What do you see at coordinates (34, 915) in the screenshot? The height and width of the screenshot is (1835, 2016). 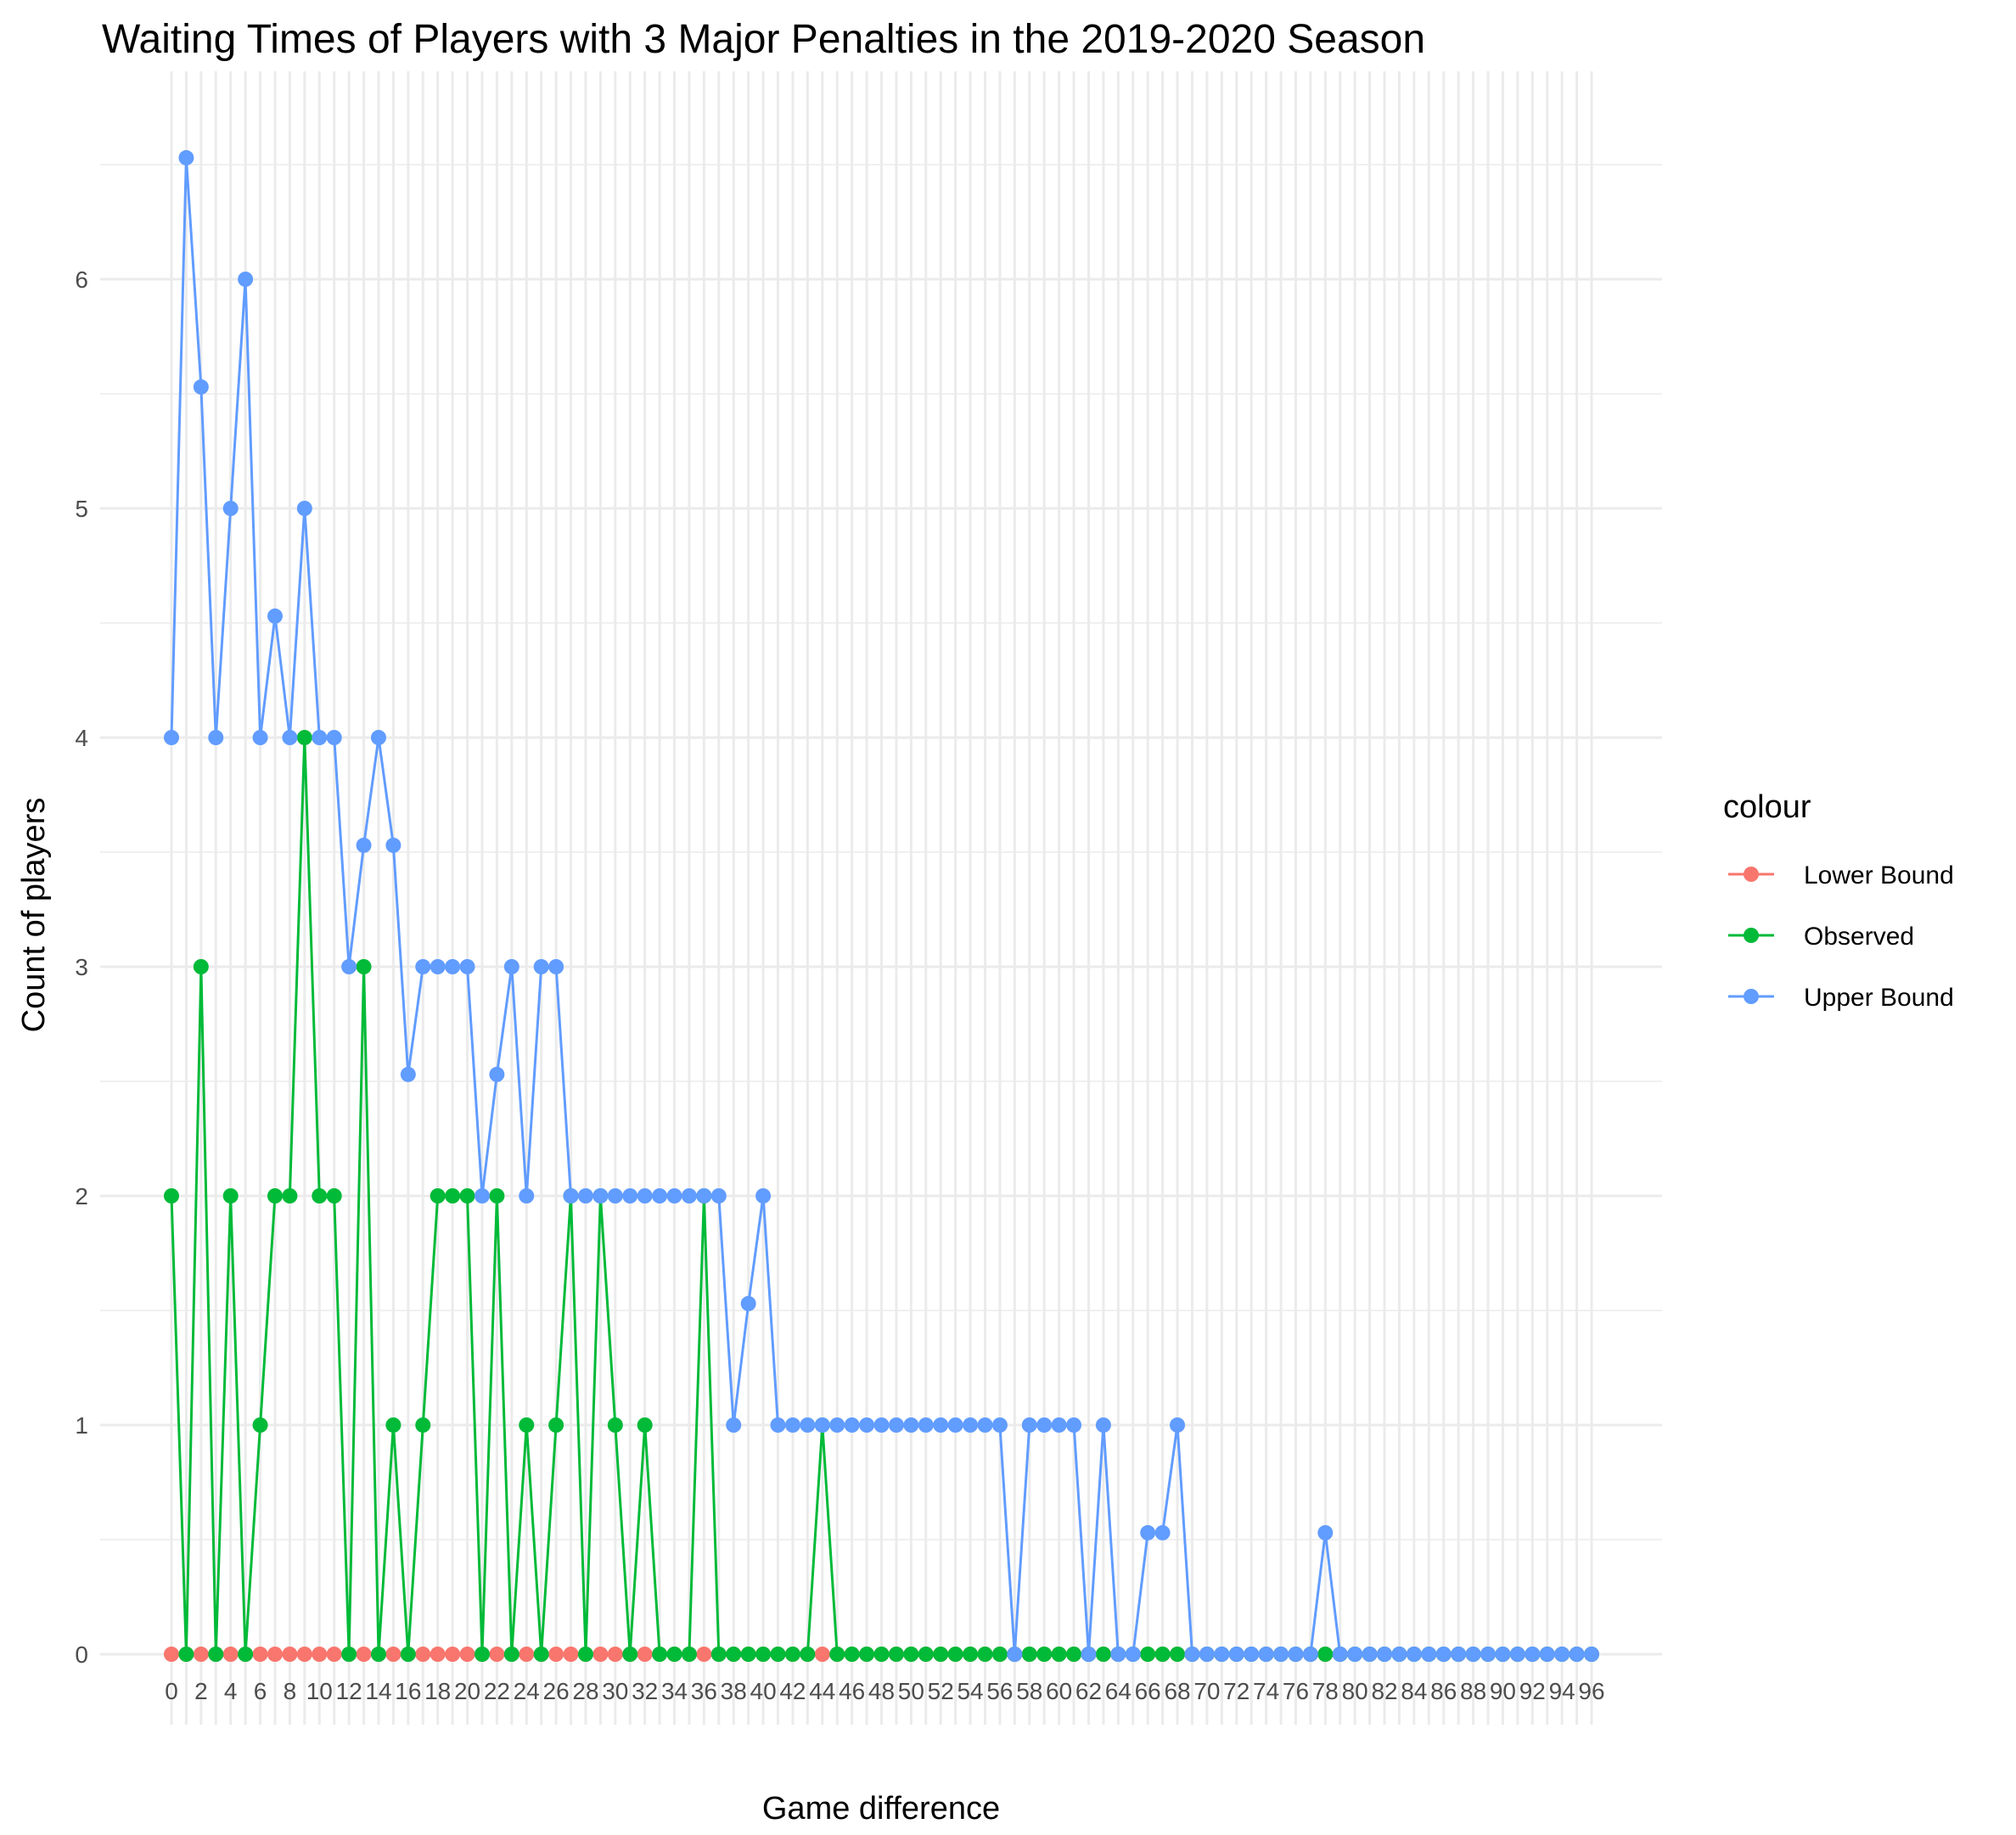 I see `y-axis-title: Count of players` at bounding box center [34, 915].